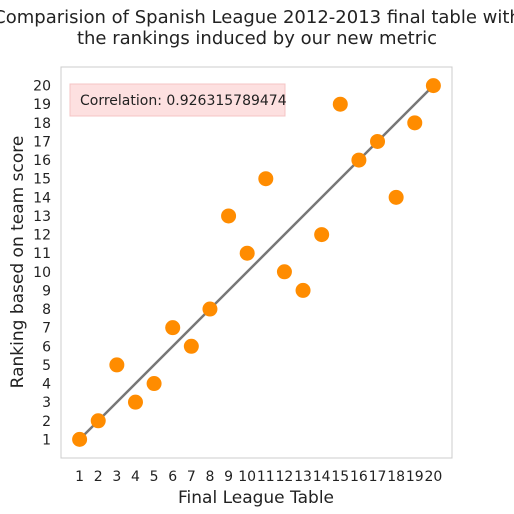 This screenshot has width=514, height=514. Describe the element at coordinates (359, 477) in the screenshot. I see `x-tick-label: 16` at that location.